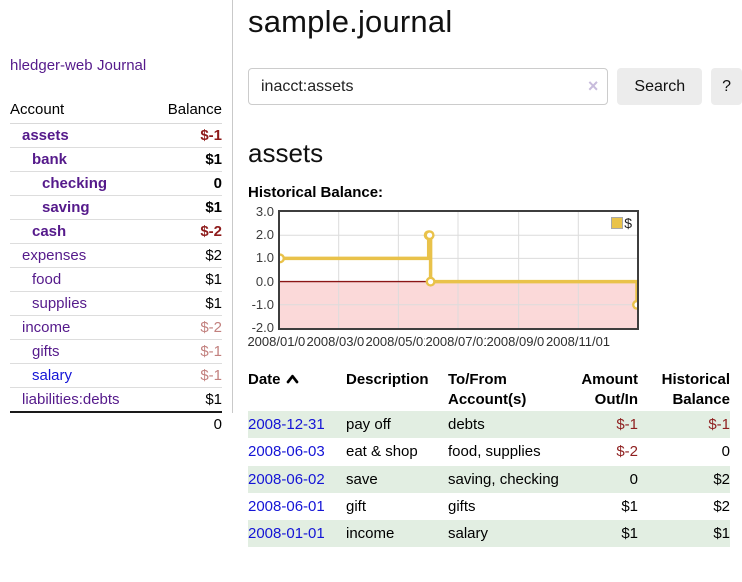 The width and height of the screenshot is (742, 582). I want to click on transaction-date-cell: 2008-12-31, so click(297, 424).